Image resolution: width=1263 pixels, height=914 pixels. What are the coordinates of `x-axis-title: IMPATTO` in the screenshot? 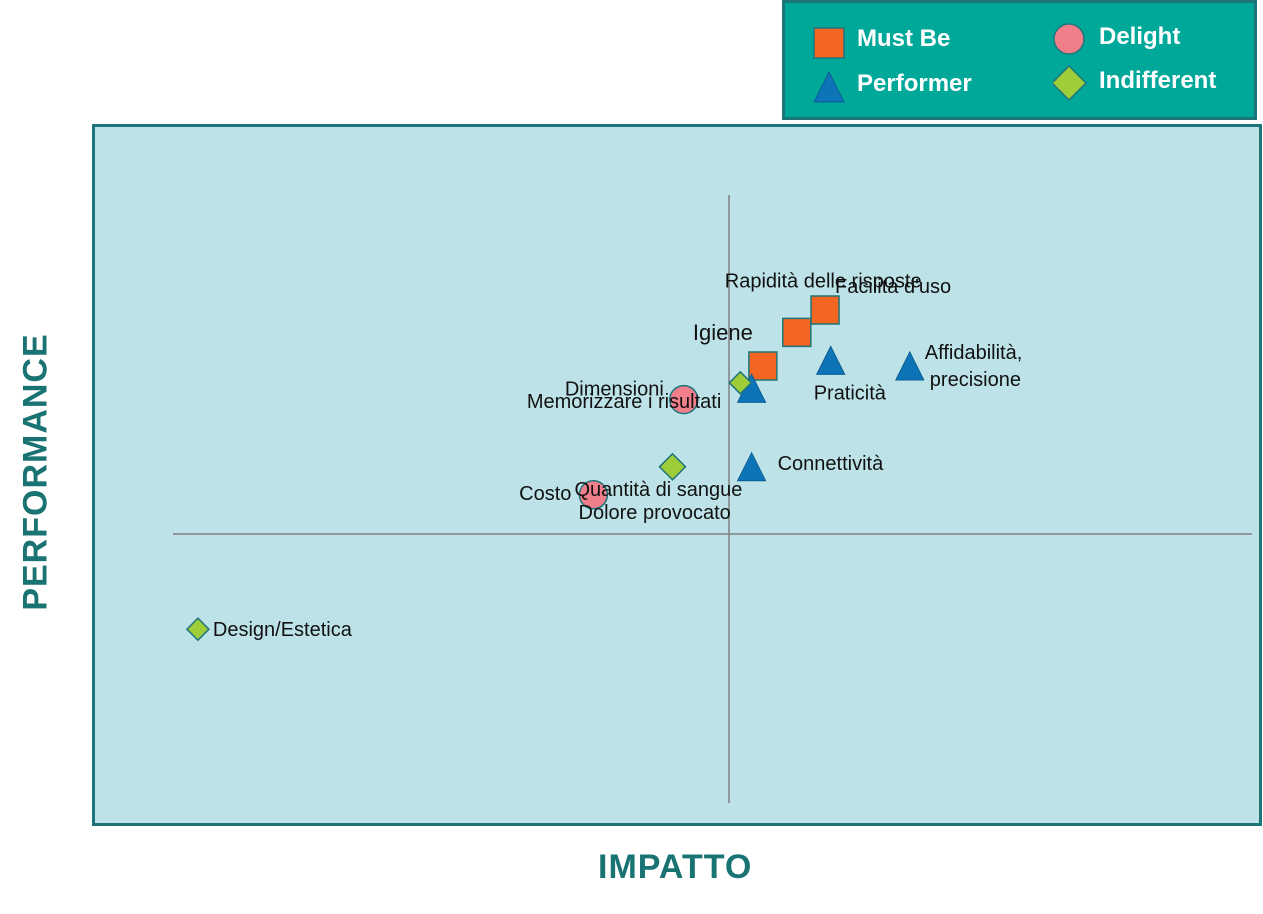 It's located at (675, 867).